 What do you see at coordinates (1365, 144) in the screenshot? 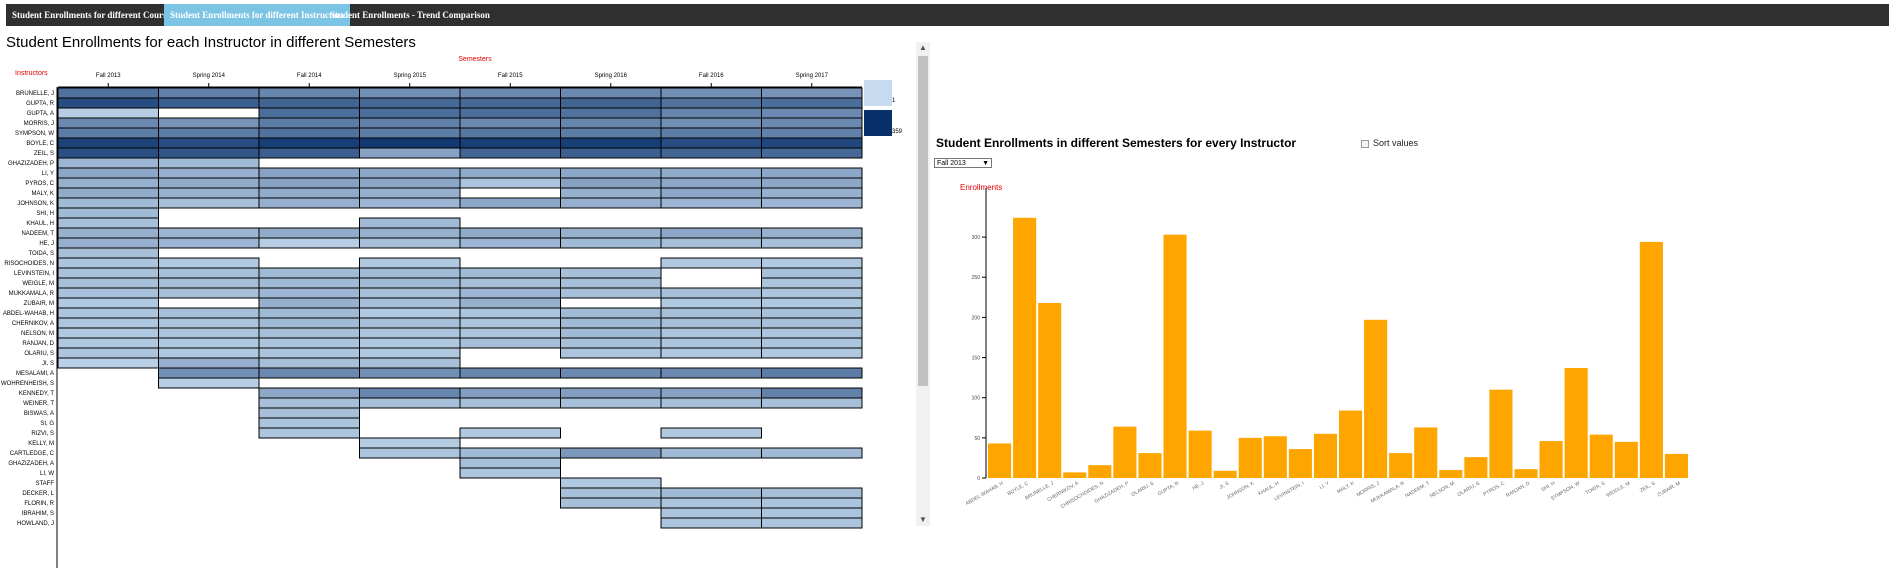
I see `sort-values-checkbox` at bounding box center [1365, 144].